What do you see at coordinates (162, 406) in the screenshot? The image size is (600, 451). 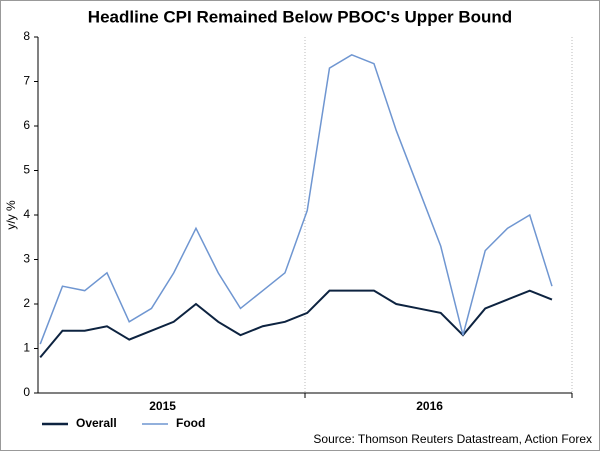 I see `x-group-label: 2015` at bounding box center [162, 406].